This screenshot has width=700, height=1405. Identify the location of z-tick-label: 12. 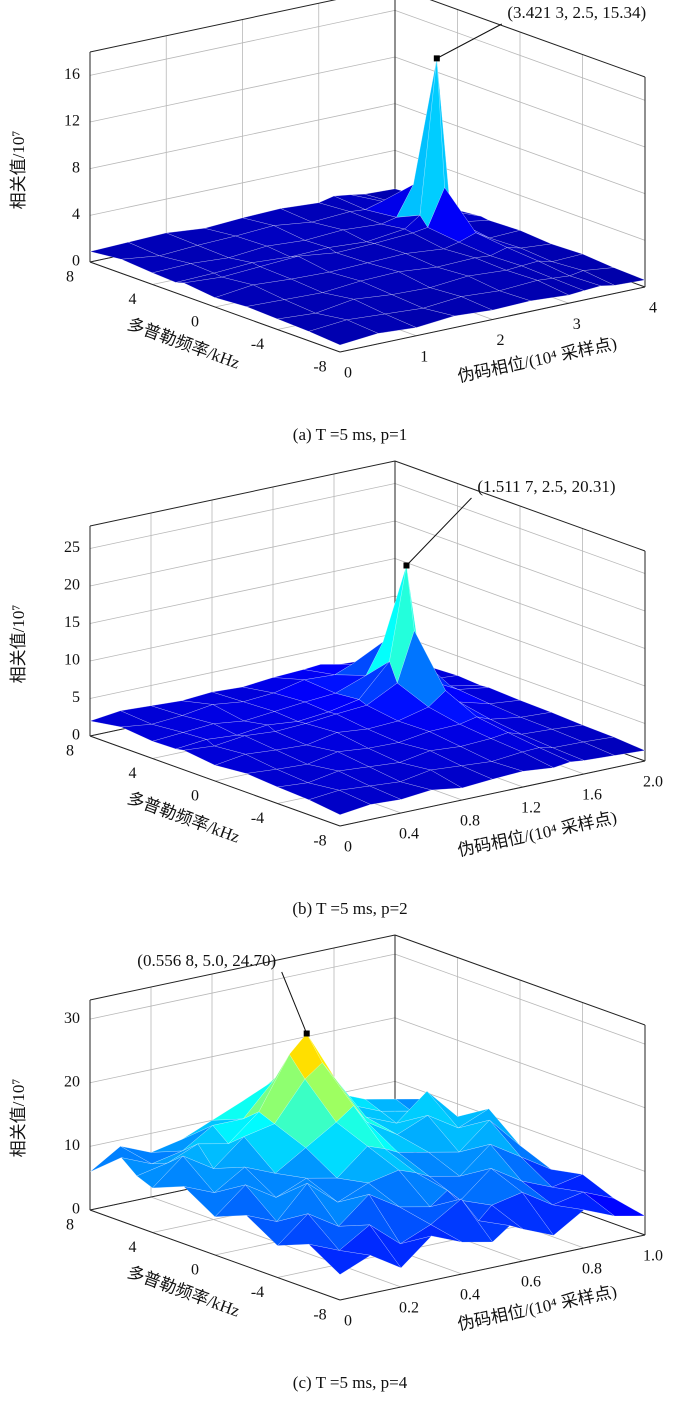
(72, 121).